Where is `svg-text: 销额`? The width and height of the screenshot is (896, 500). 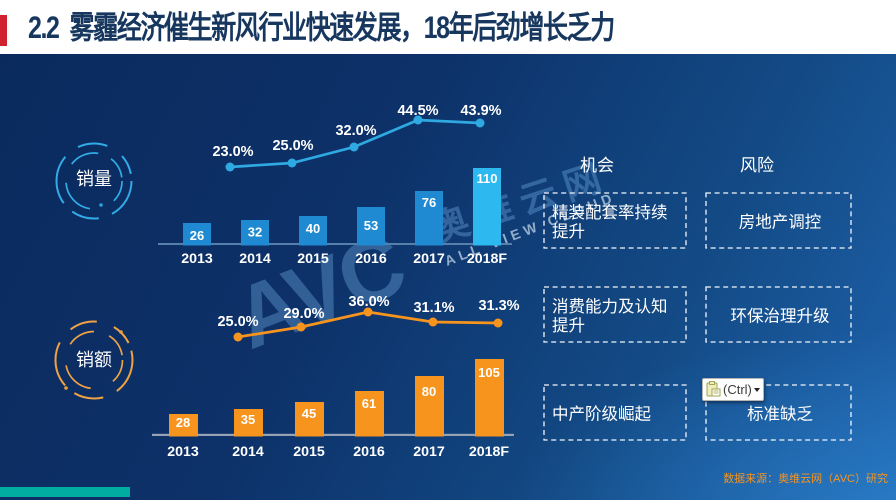
svg-text: 销额 is located at coordinates (94, 360).